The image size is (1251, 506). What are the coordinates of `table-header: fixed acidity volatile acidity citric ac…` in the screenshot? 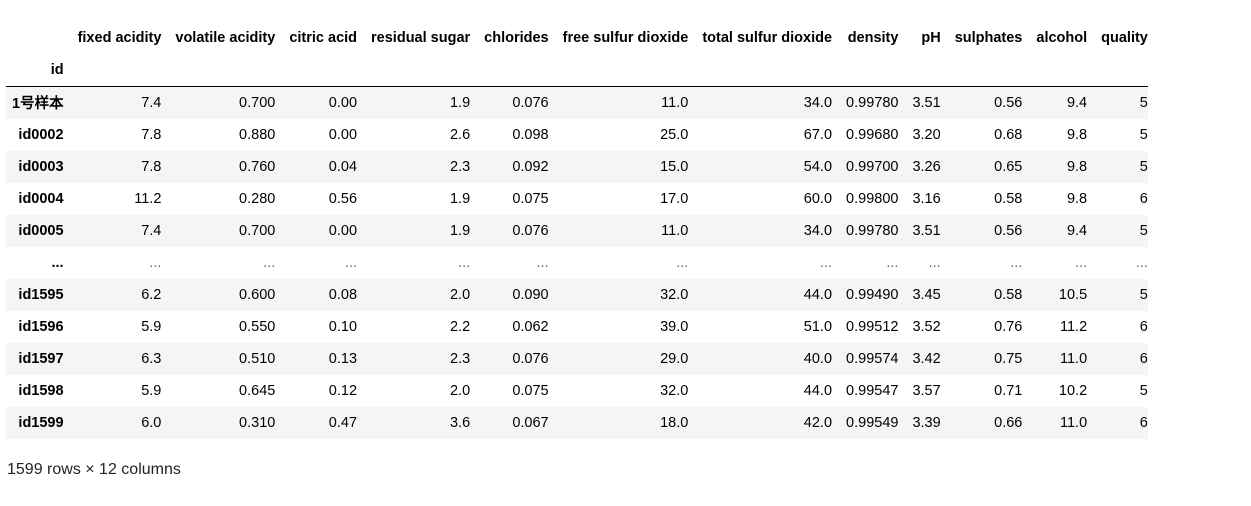 It's located at (577, 54).